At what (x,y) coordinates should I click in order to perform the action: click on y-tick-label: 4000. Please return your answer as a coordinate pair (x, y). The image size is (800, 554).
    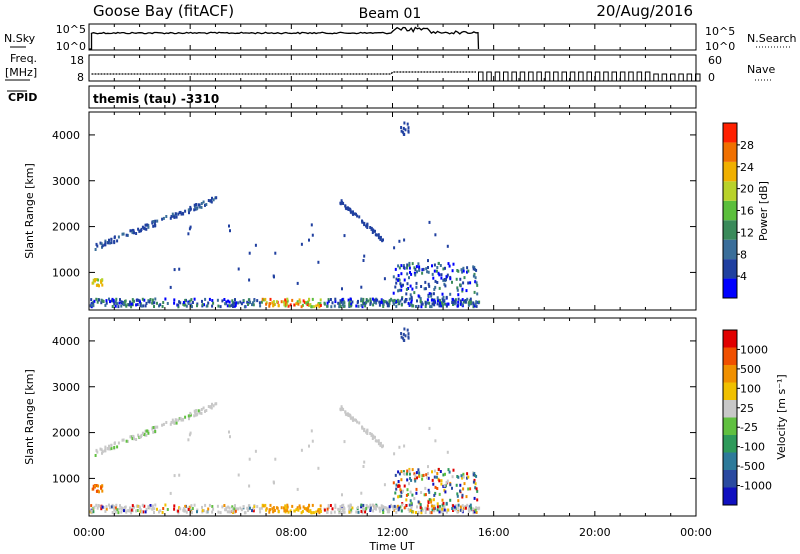
    Looking at the image, I should click on (66, 341).